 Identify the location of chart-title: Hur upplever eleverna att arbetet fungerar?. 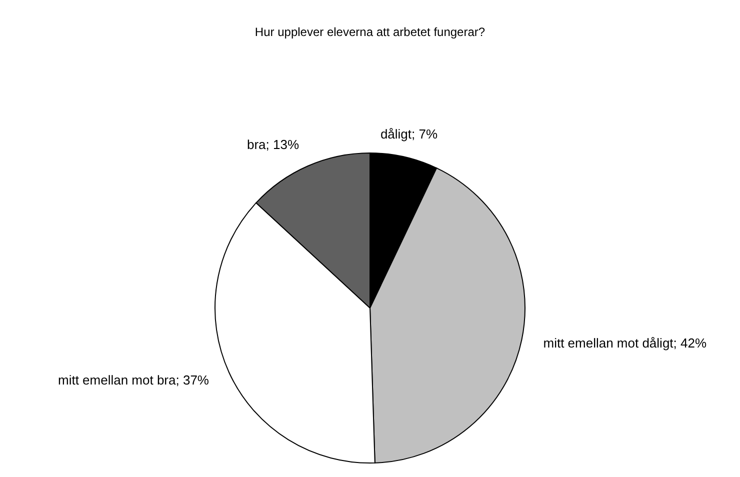
(370, 32).